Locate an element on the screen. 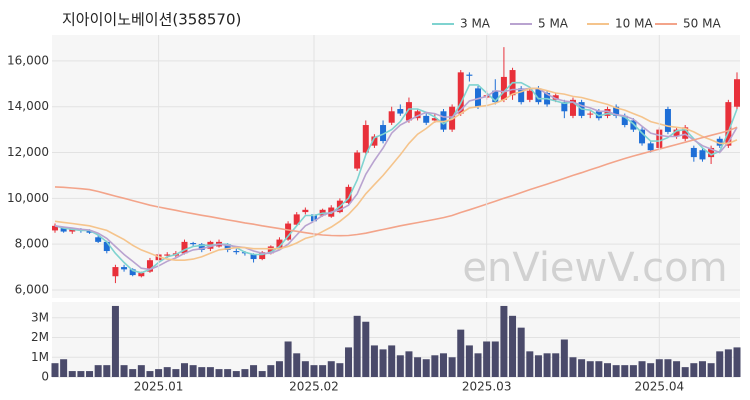 The image size is (750, 400). y-tick-label: 14,000 is located at coordinates (28, 106).